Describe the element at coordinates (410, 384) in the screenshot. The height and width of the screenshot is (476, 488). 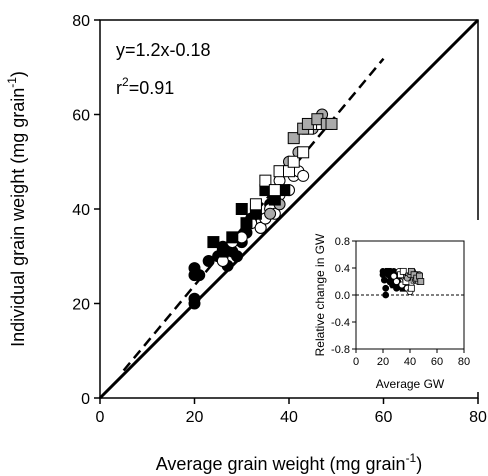
I see `inset-x-axis-title: Average GW` at that location.